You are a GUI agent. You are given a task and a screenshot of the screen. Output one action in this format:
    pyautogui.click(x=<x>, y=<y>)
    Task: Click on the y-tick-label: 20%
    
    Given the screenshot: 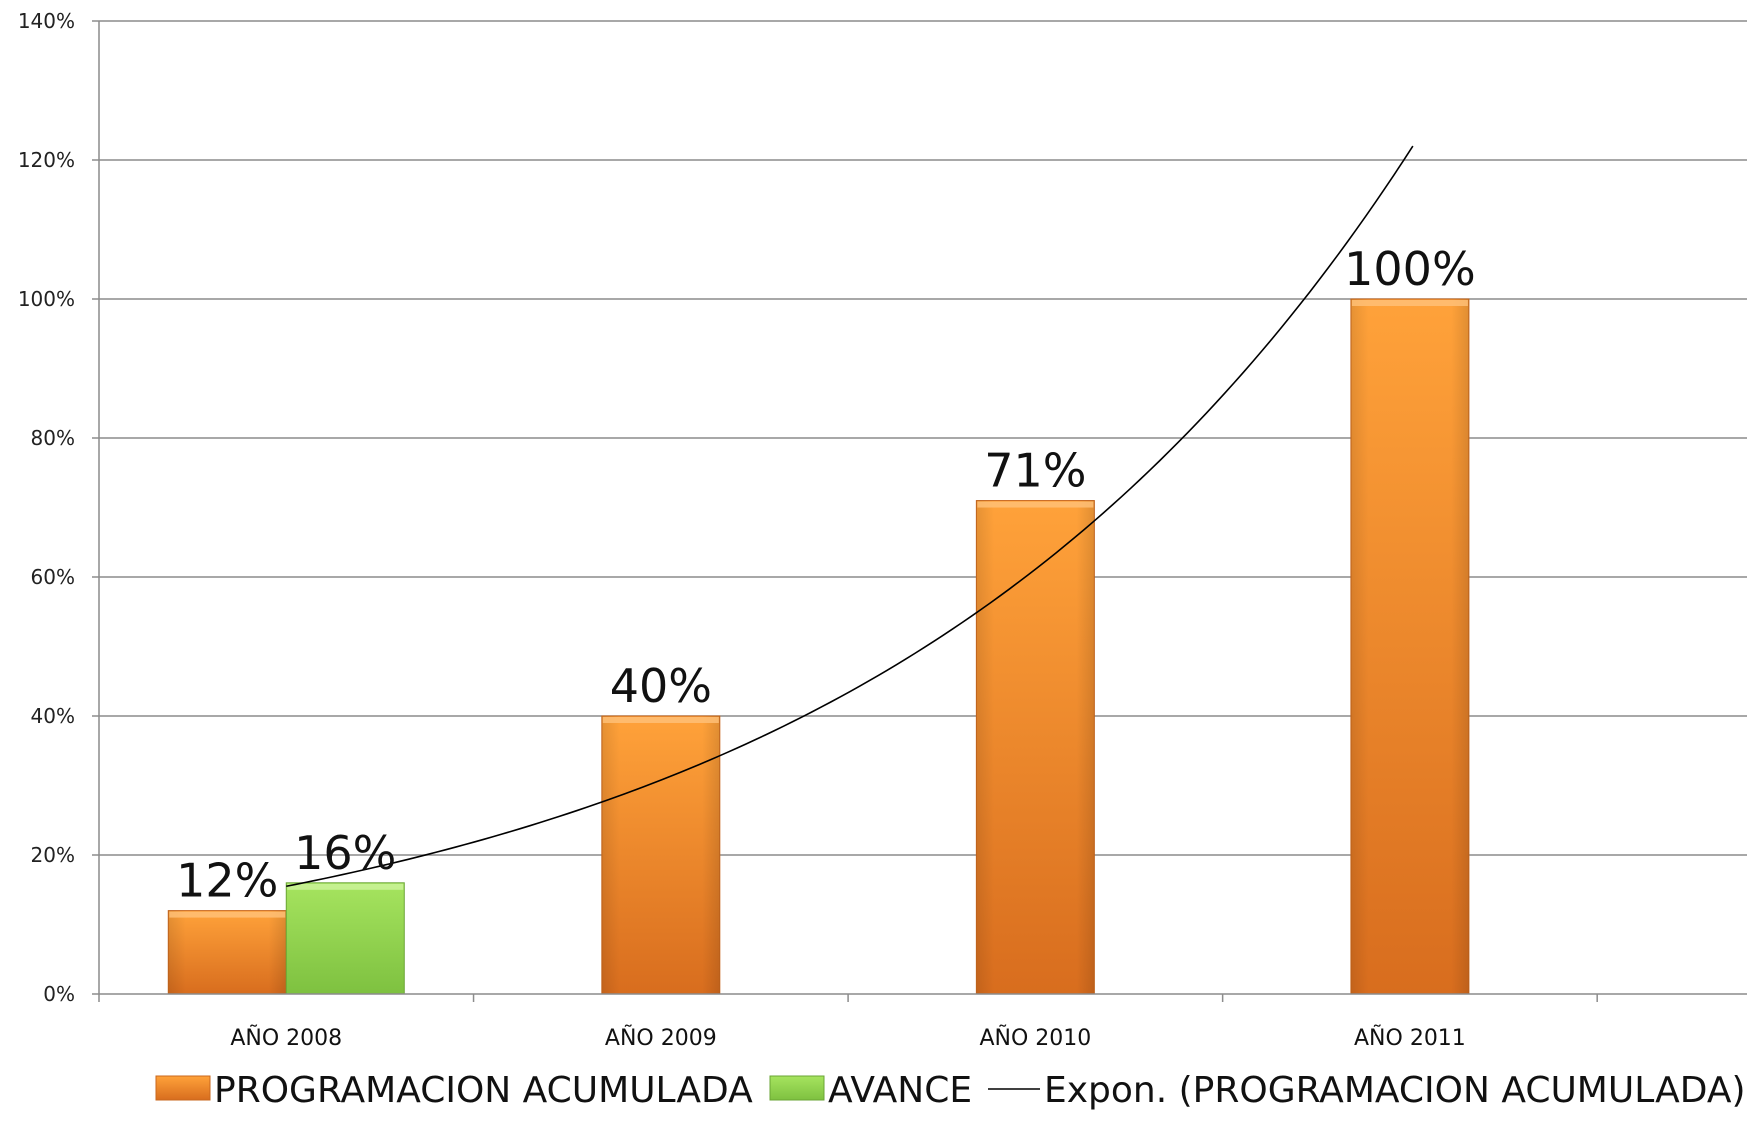 What is the action you would take?
    pyautogui.click(x=53, y=855)
    